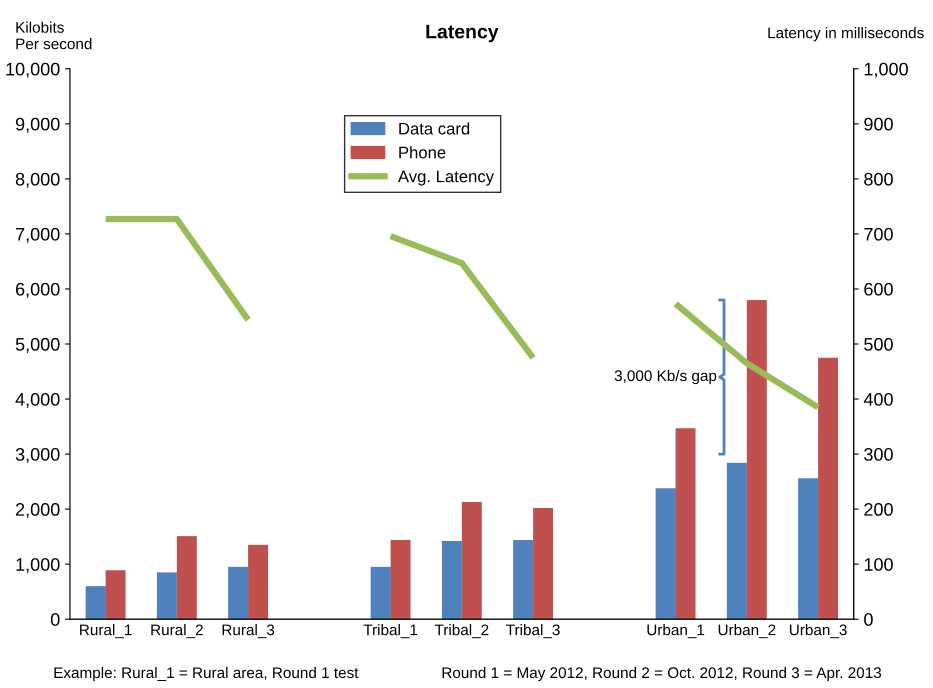  What do you see at coordinates (662, 674) in the screenshot?
I see `text: Round 1 = May 2012, Round 2 = Oct. 2012, Round 3 = Apr. 2013` at bounding box center [662, 674].